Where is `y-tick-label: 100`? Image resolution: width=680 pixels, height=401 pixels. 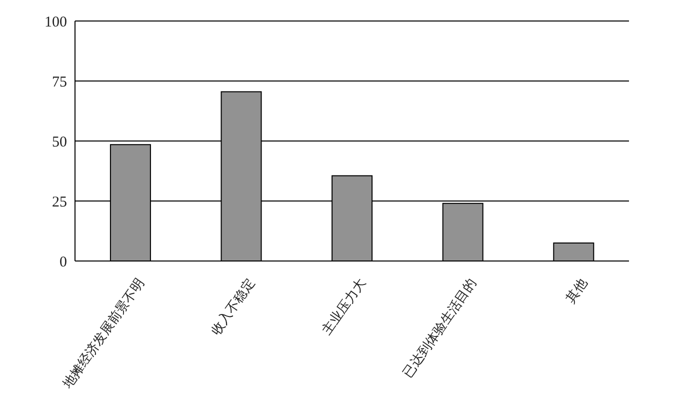 y-tick-label: 100 is located at coordinates (55, 22).